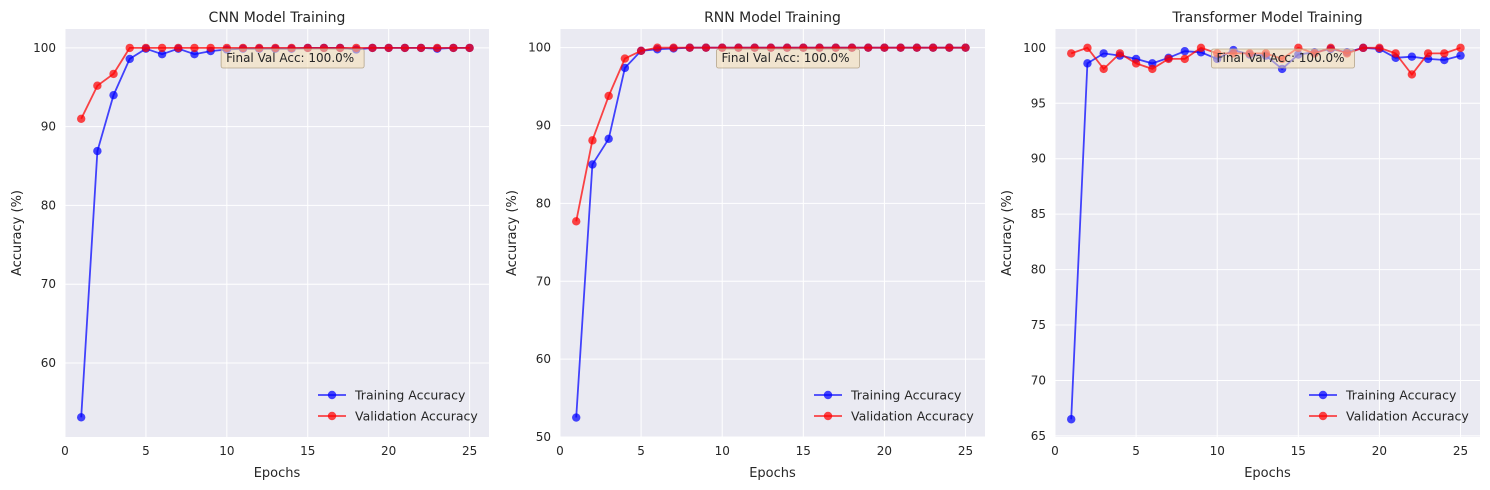 Image resolution: width=1490 pixels, height=490 pixels. I want to click on y-tick-label: 50, so click(543, 437).